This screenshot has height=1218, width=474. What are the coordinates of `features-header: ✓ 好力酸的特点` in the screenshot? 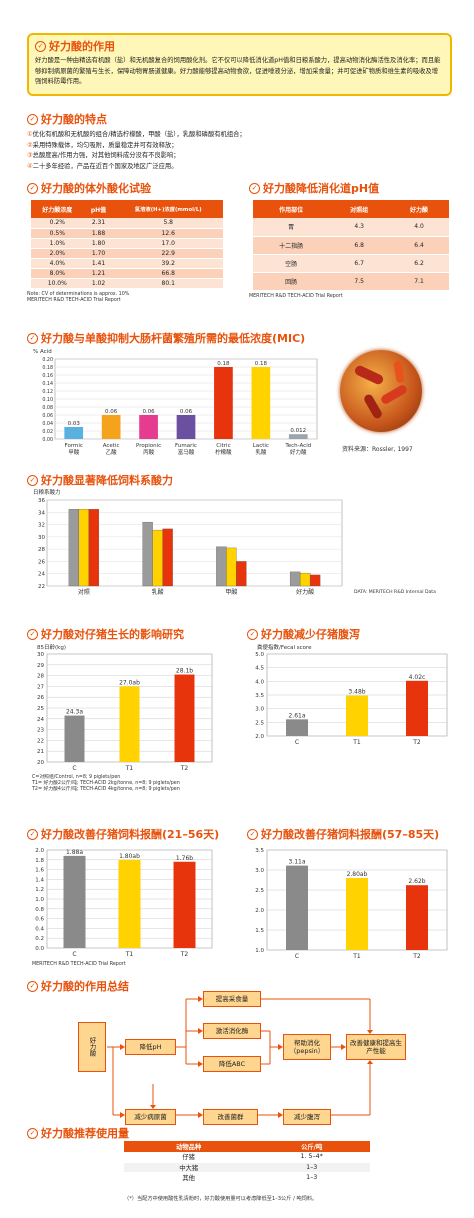 It's located at (242, 119).